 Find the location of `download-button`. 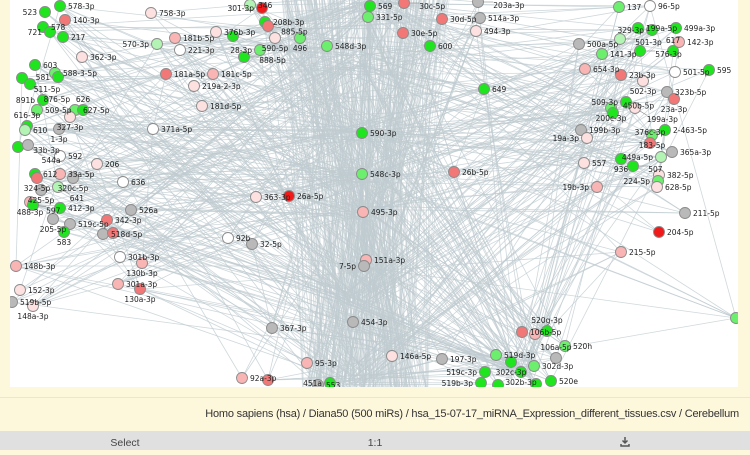

download-button is located at coordinates (625, 440).